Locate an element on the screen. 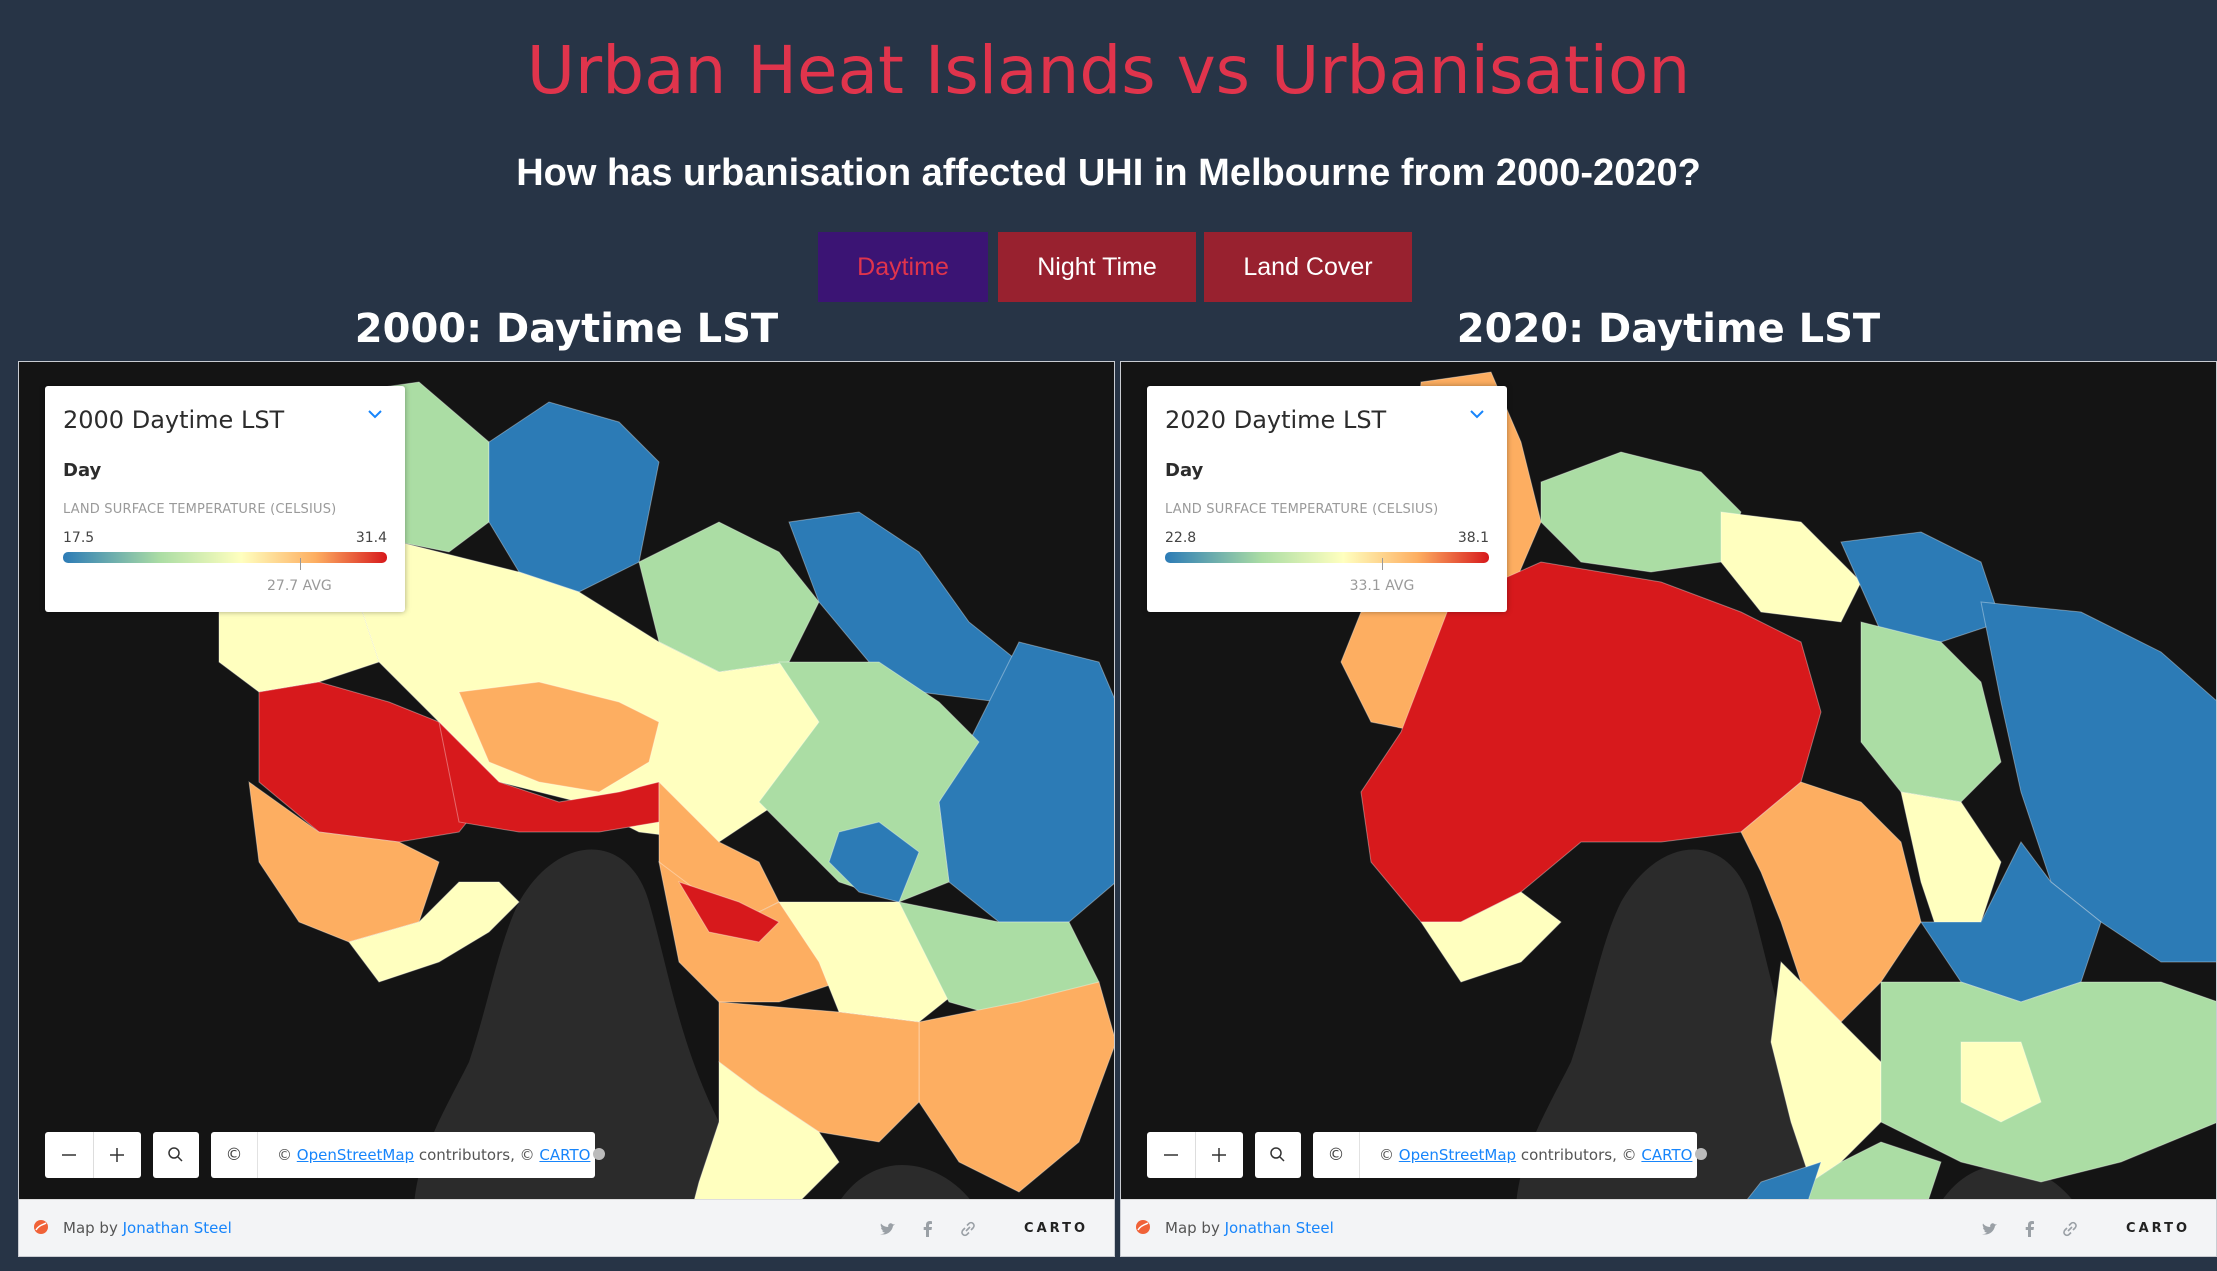  legend-avg: 33.1 AVG is located at coordinates (1382, 586).